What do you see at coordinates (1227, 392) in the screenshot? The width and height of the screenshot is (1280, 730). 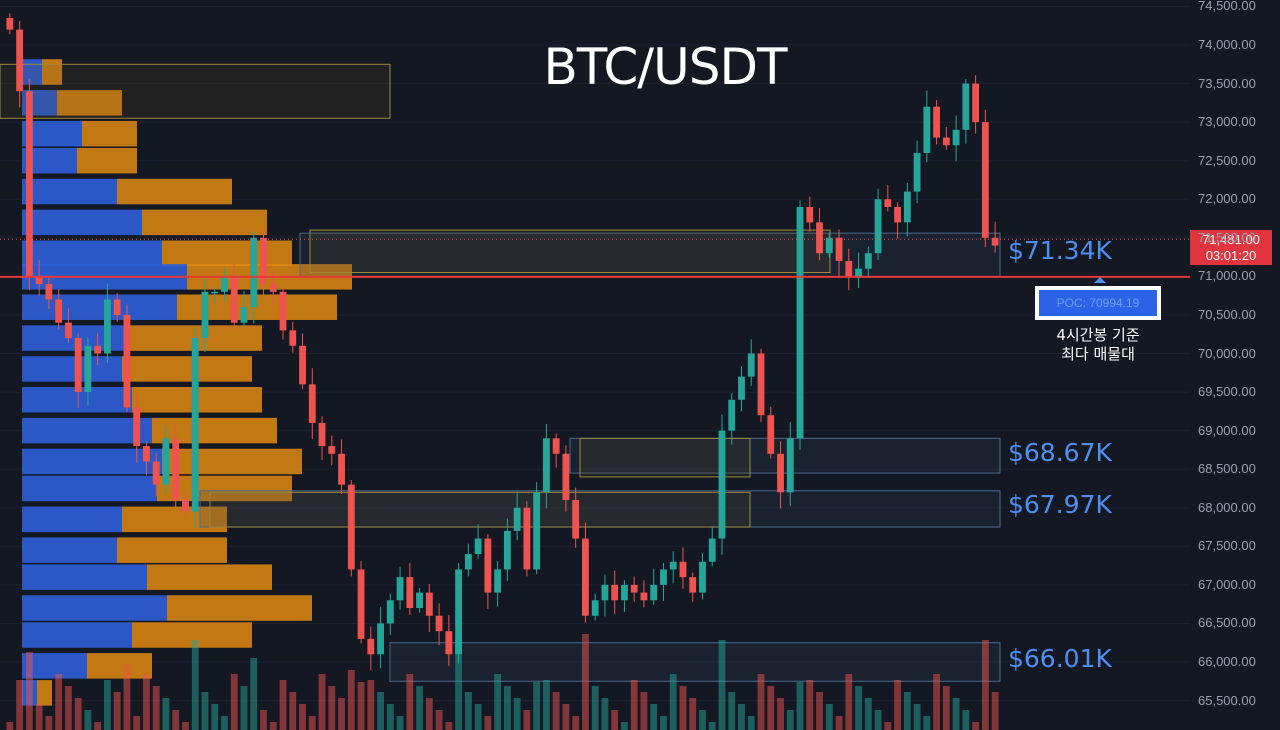 I see `price-axis-tick: 69,500.00` at bounding box center [1227, 392].